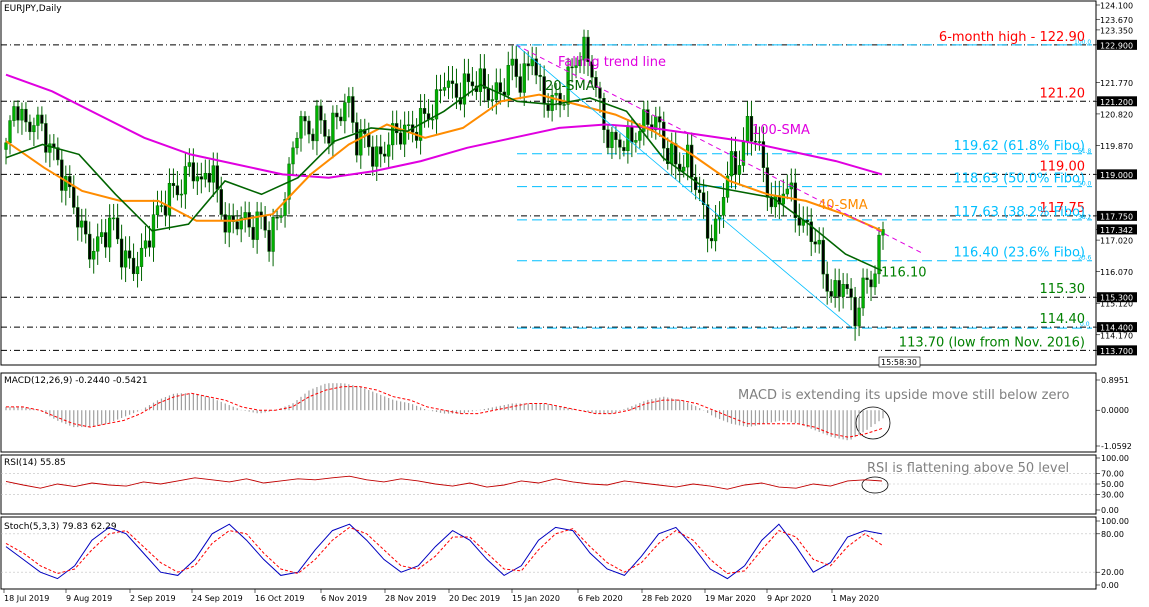  Describe the element at coordinates (1019, 253) in the screenshot. I see `level-label: 116.40 (23.6% Fibo)` at that location.